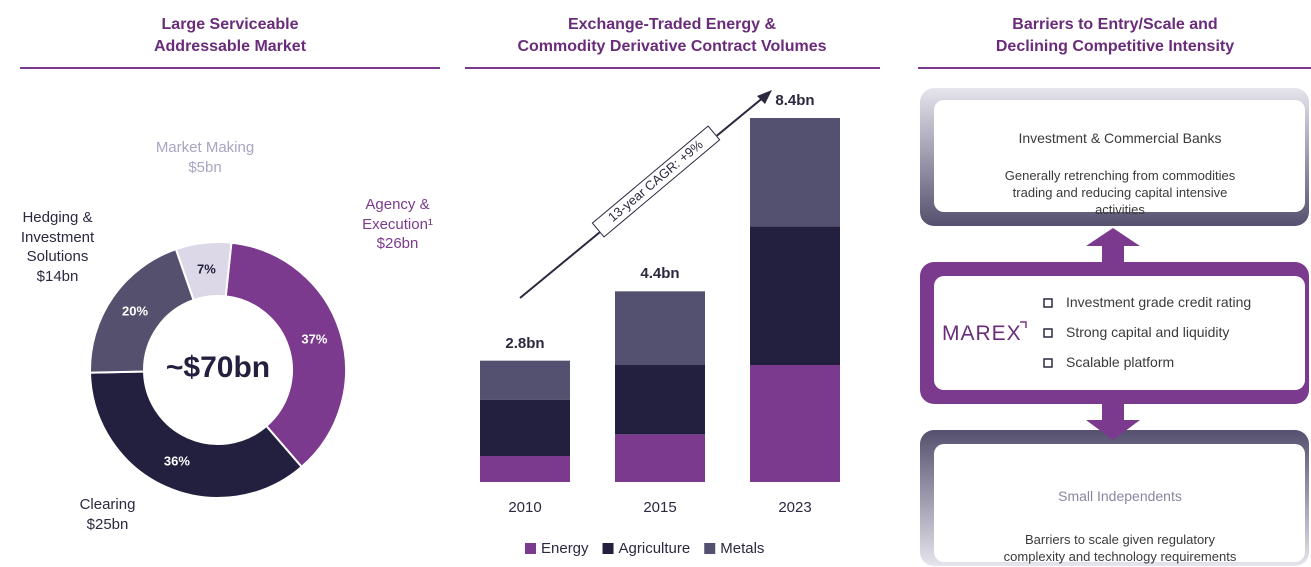 This screenshot has width=1311, height=567. Describe the element at coordinates (764, 97) in the screenshot. I see `cagr-arrowhead` at that location.